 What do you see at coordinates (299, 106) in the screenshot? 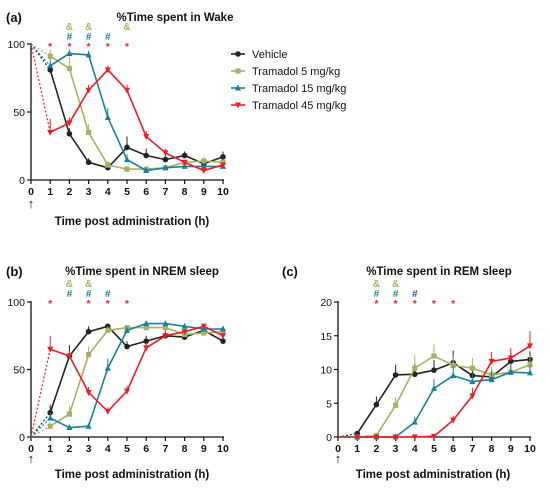
I see `legend-entry-label: Tramadol 45 mg/kg` at bounding box center [299, 106].